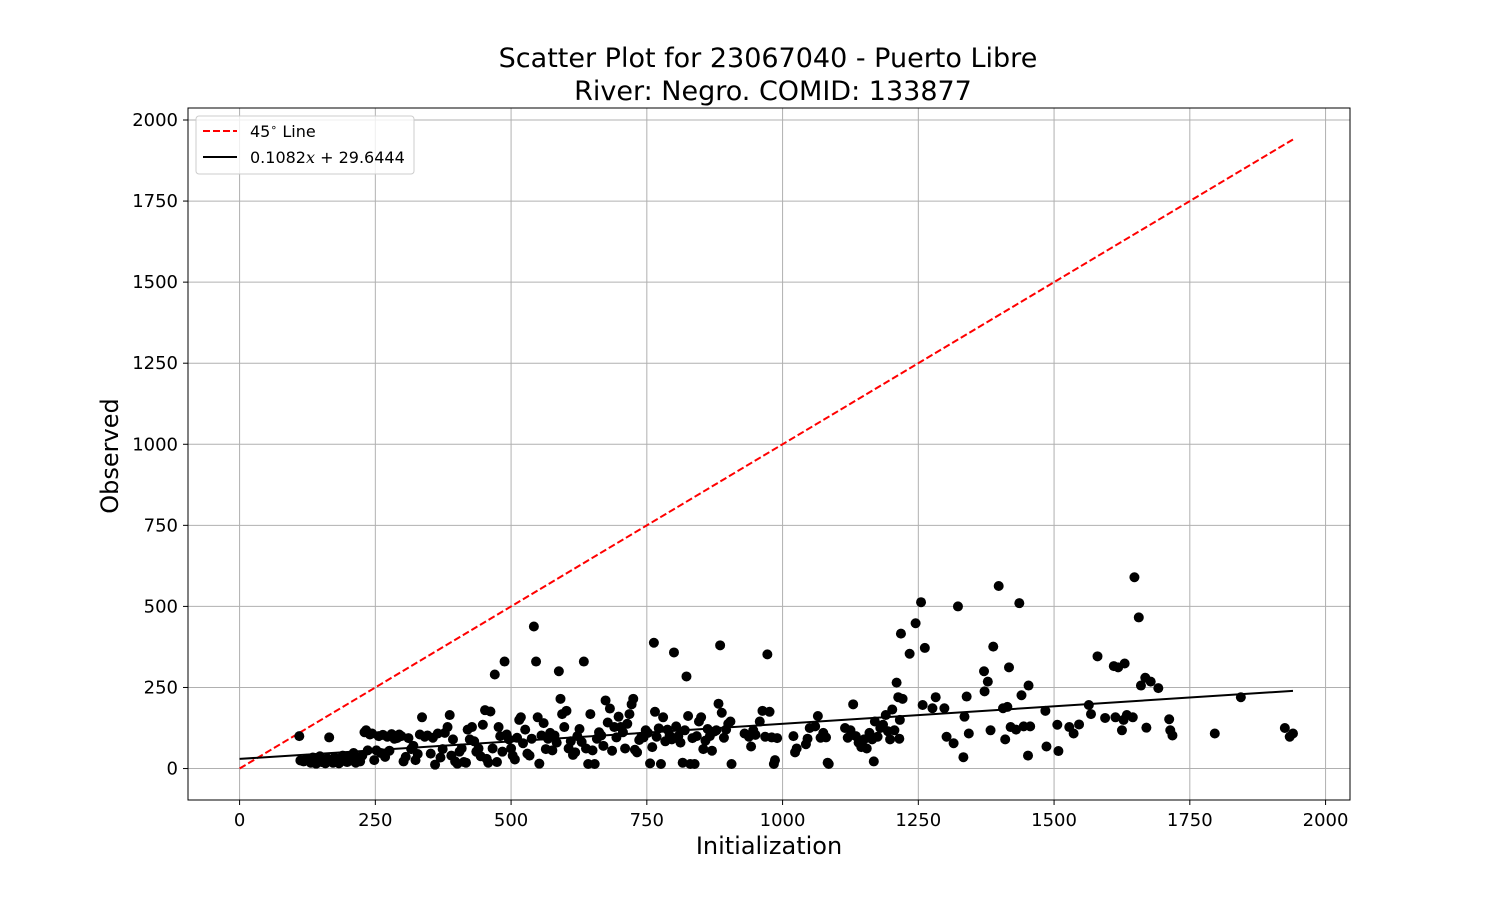  I want to click on legend-fit-x: x, so click(310, 157).